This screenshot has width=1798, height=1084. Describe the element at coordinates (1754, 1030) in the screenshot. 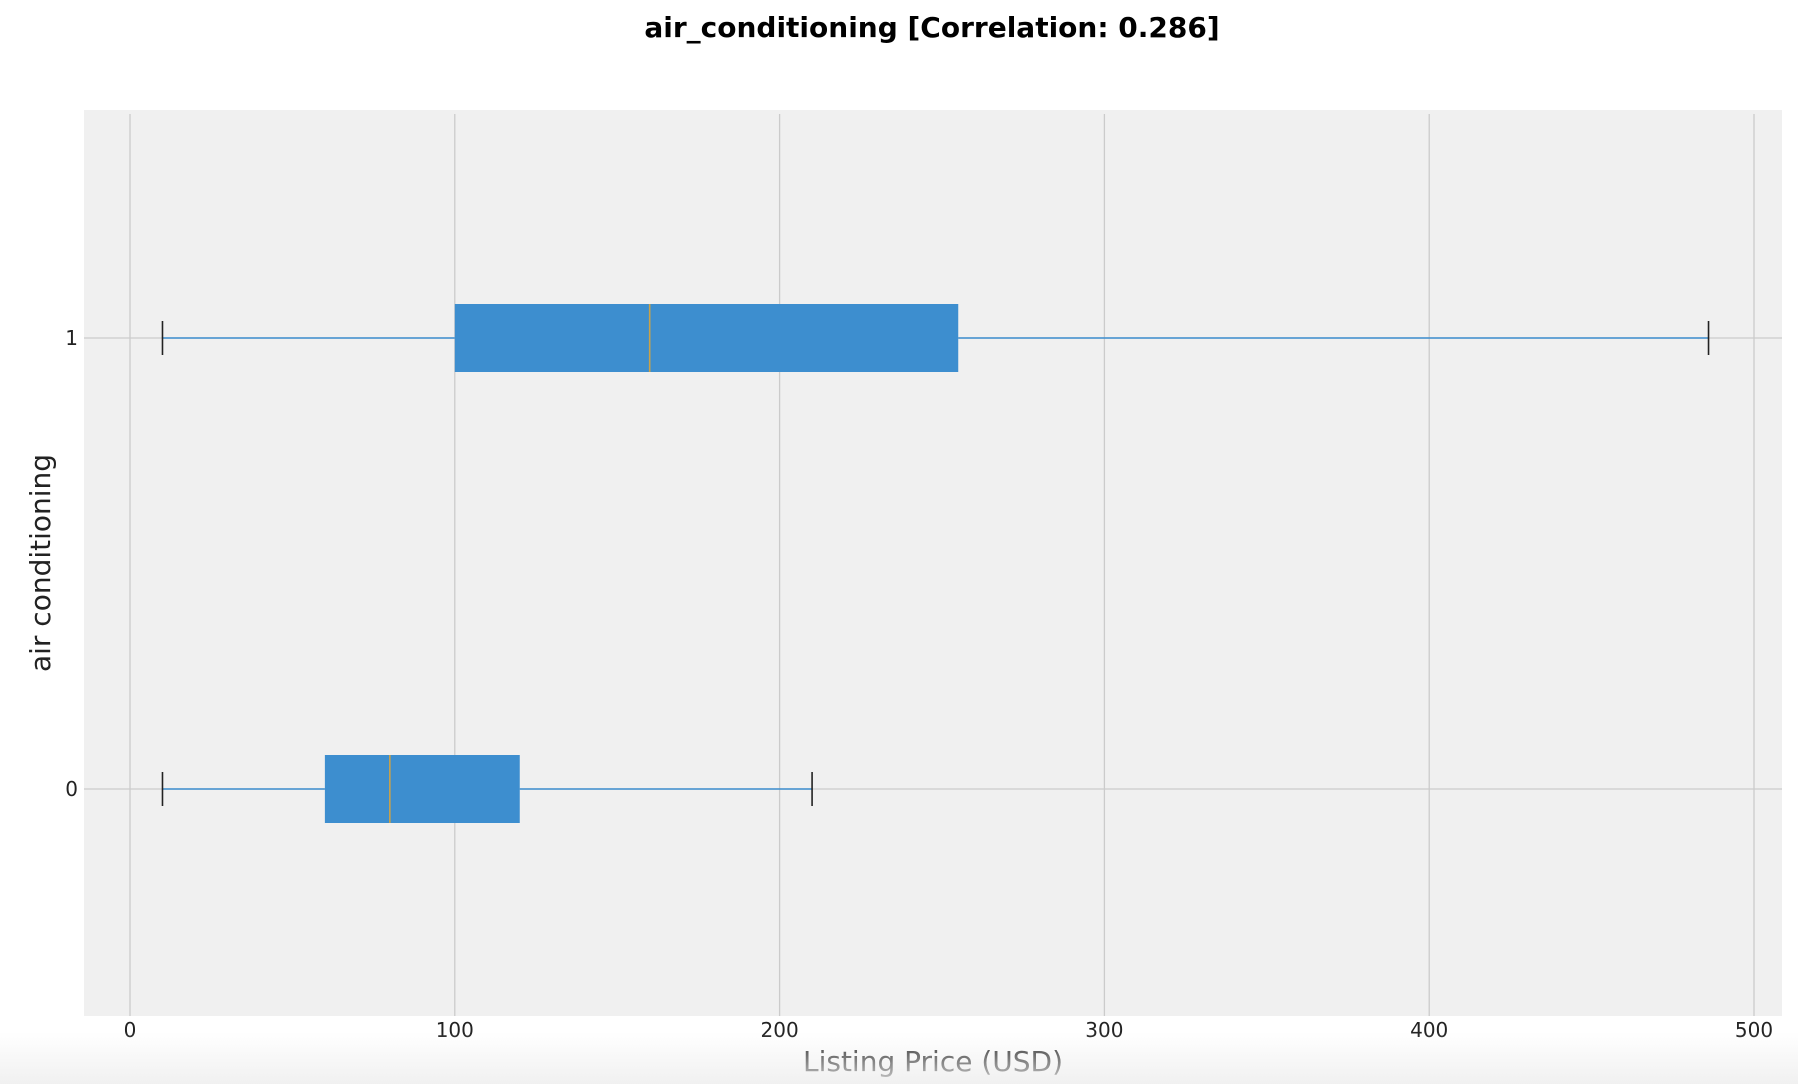

I see `x-tick-label-500: 500` at that location.